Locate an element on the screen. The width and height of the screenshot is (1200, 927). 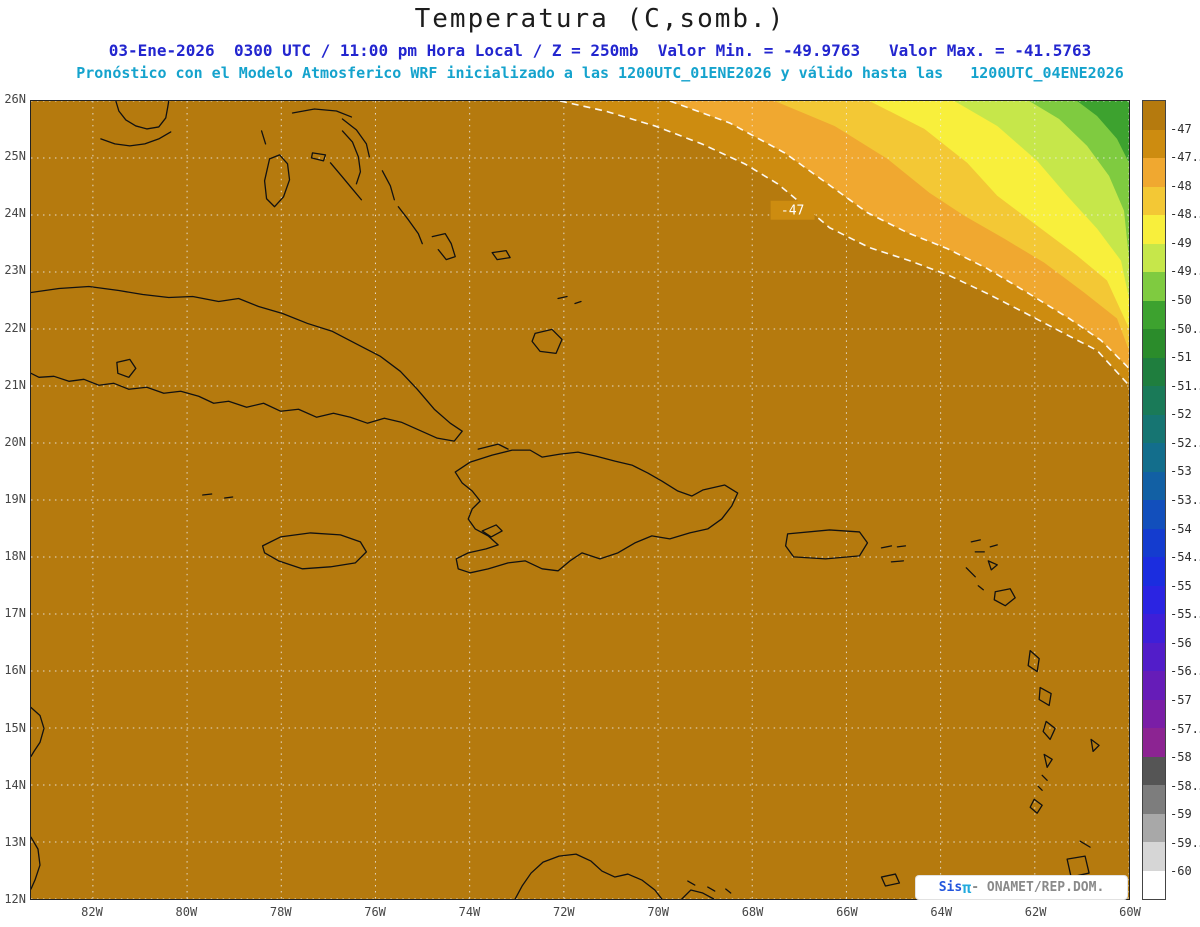
lat-tick-label: 13N is located at coordinates (15, 841).